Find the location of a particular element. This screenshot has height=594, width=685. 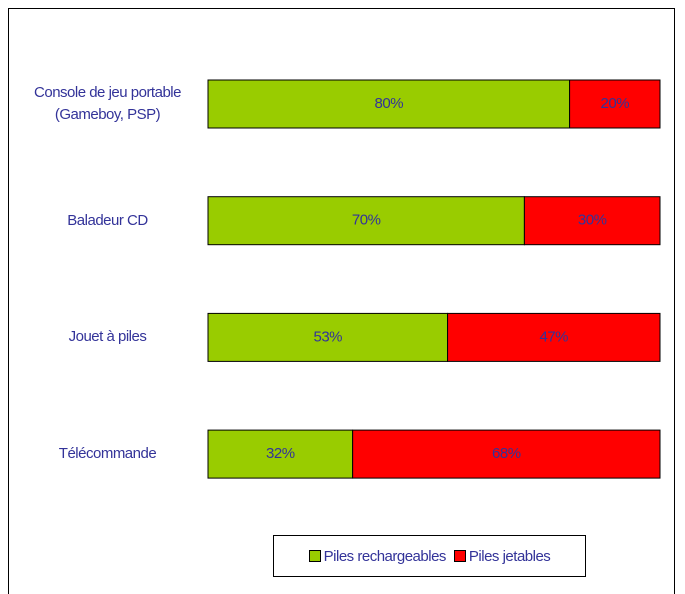

legend-item: Piles rechargeables is located at coordinates (377, 556).